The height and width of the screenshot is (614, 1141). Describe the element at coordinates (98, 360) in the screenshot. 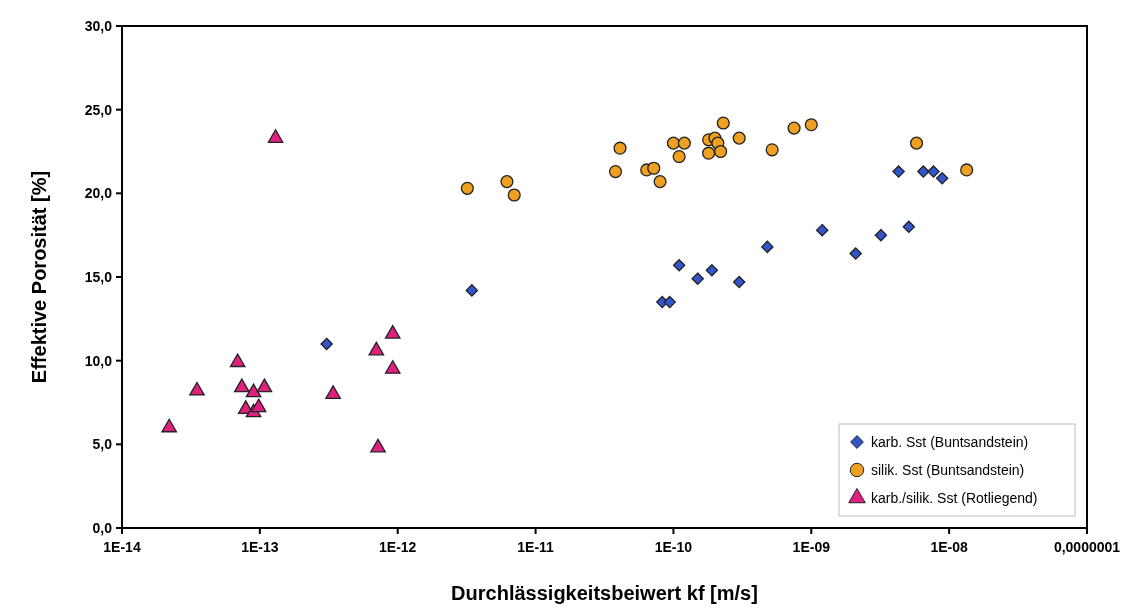

I see `y-tick-label: 10,0` at that location.